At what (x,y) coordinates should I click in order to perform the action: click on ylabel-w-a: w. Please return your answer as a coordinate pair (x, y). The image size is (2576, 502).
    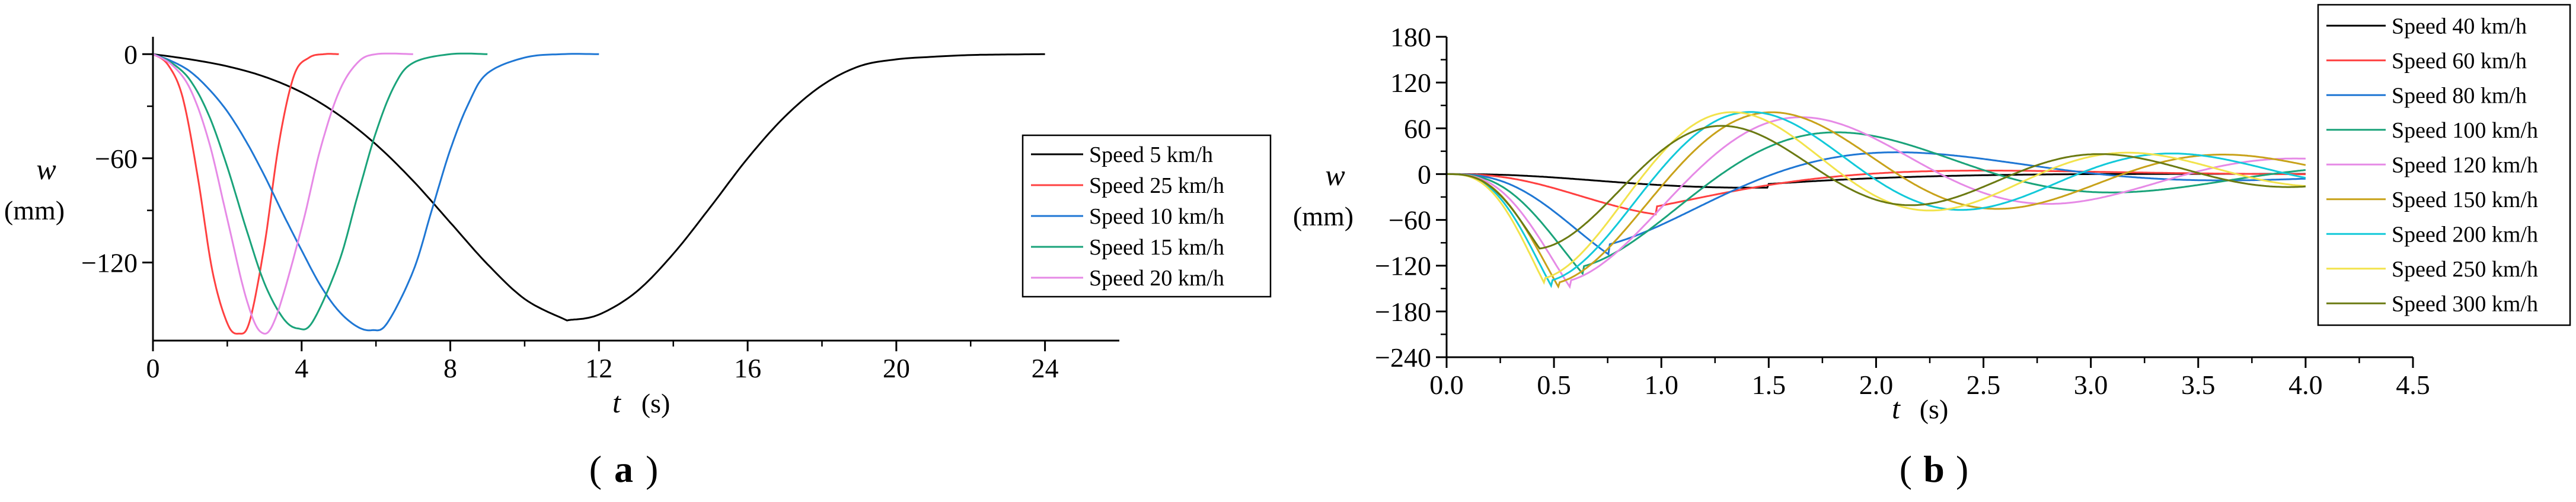
    Looking at the image, I should click on (46, 169).